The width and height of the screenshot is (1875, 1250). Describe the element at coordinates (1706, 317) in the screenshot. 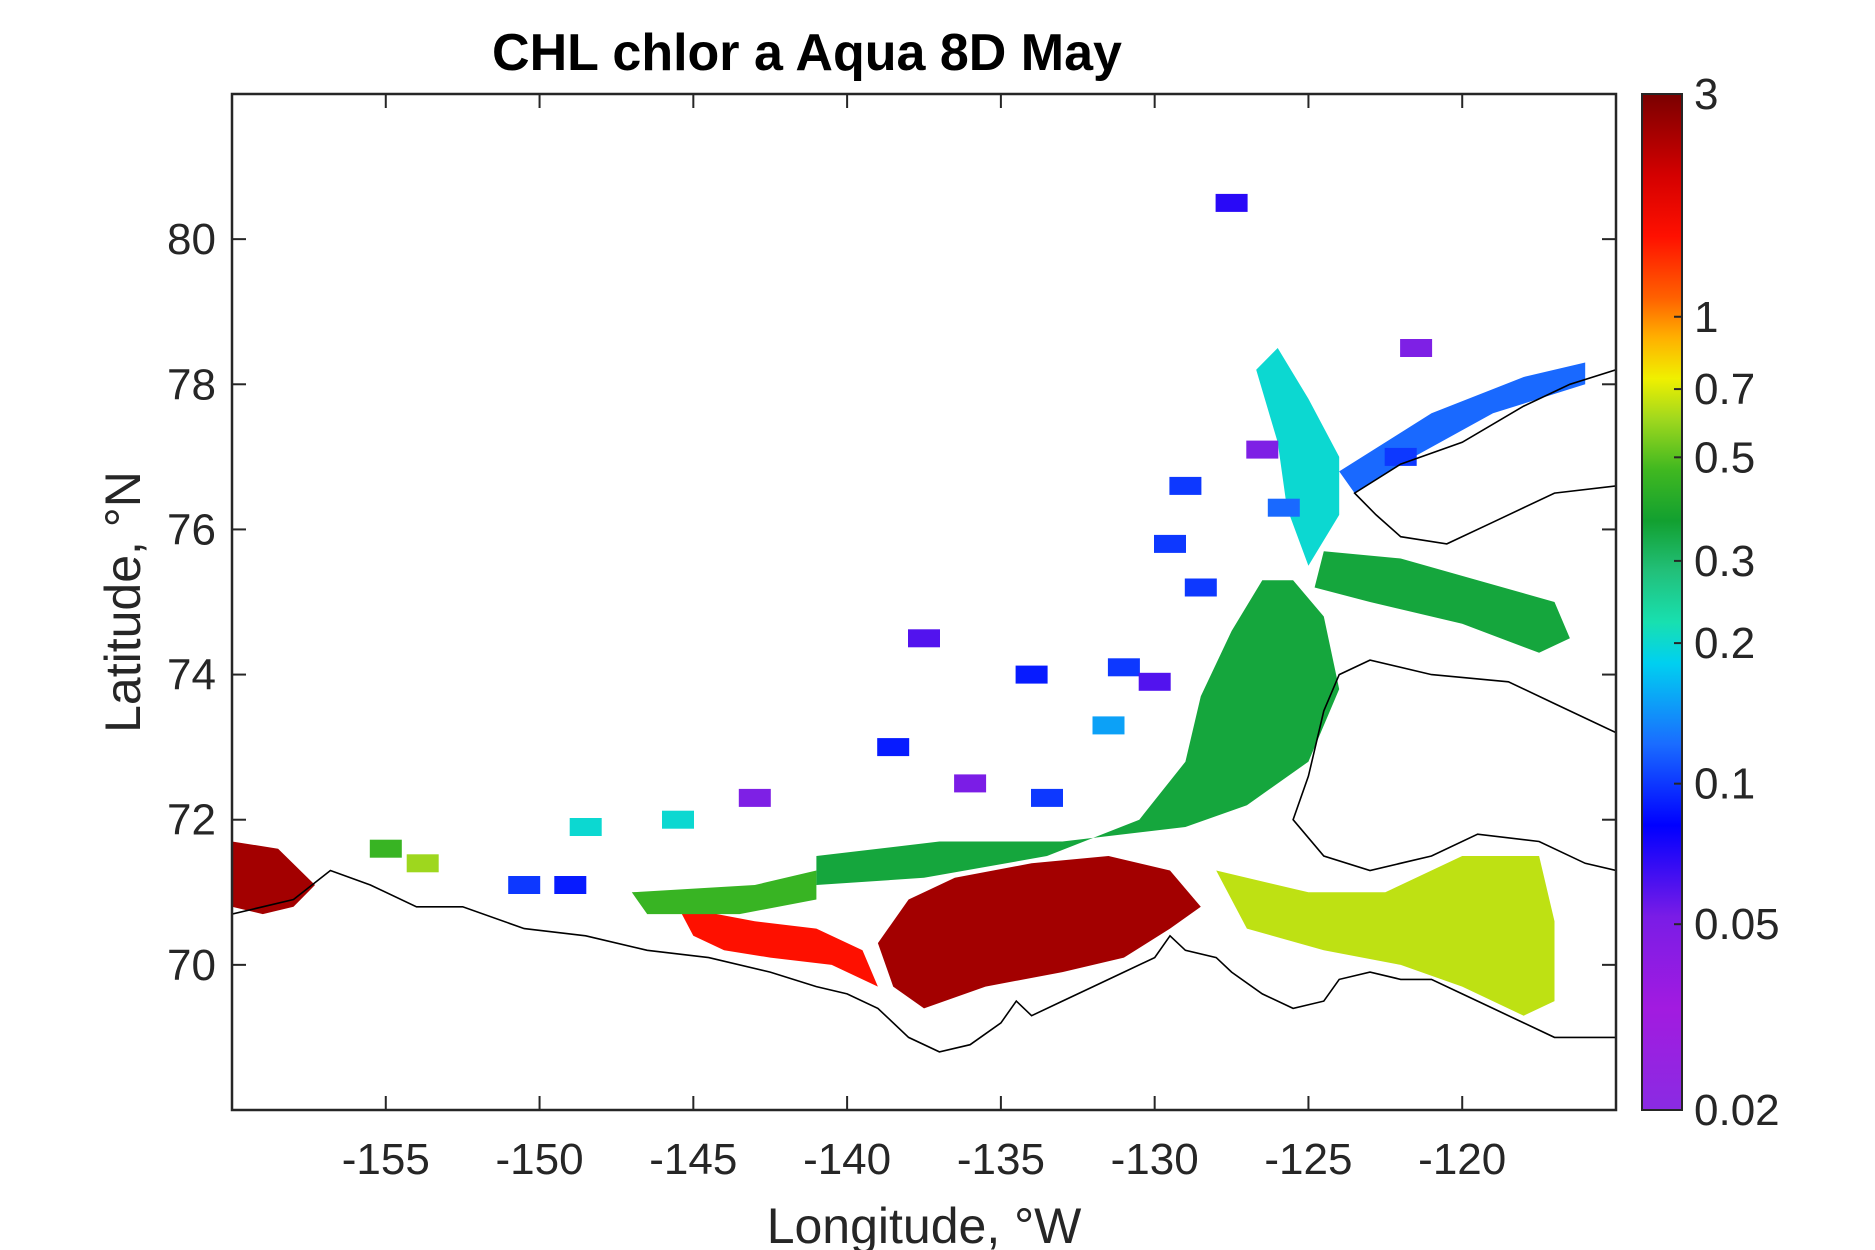

I see `colorbar-tick-label: 1` at that location.